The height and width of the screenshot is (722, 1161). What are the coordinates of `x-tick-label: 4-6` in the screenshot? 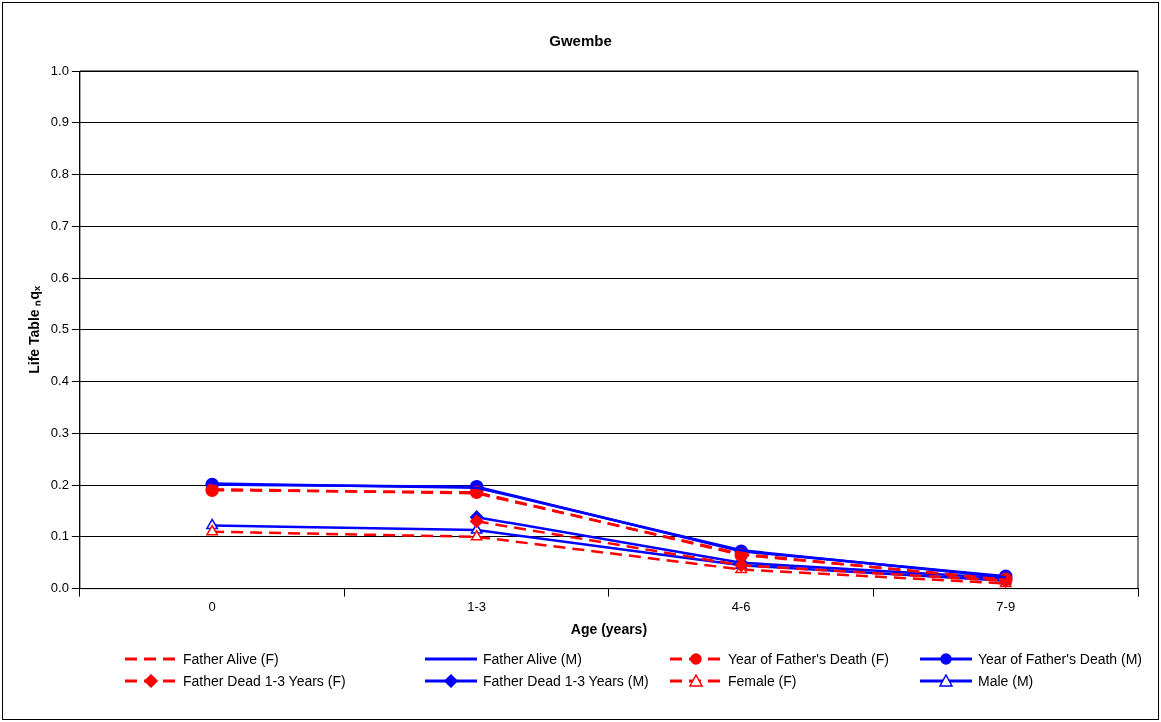 It's located at (741, 606).